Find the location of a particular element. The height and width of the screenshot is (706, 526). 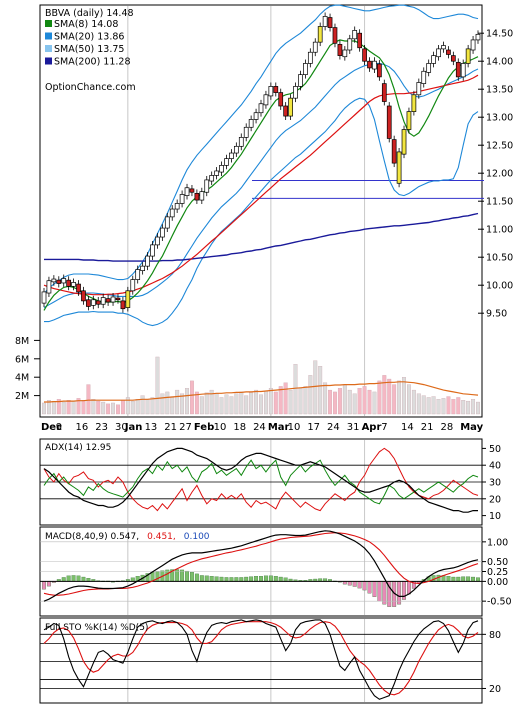

volume-tick-label: 4M is located at coordinates (22, 378).